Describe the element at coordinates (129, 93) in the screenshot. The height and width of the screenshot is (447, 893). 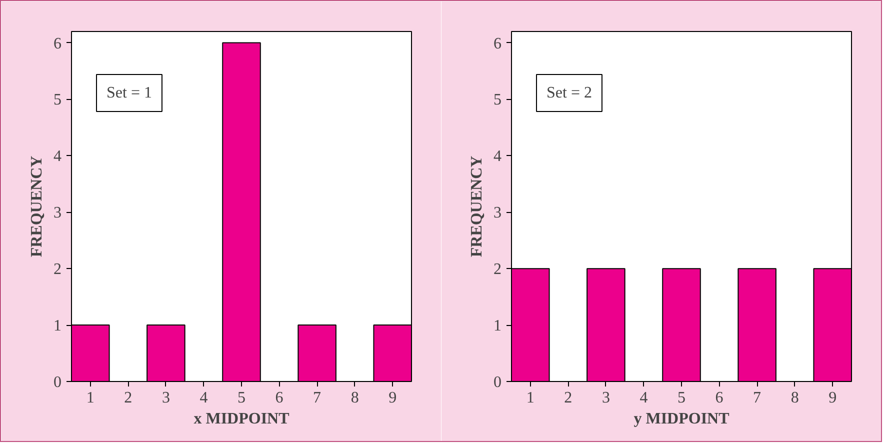
I see `annotation: Set = 1` at that location.